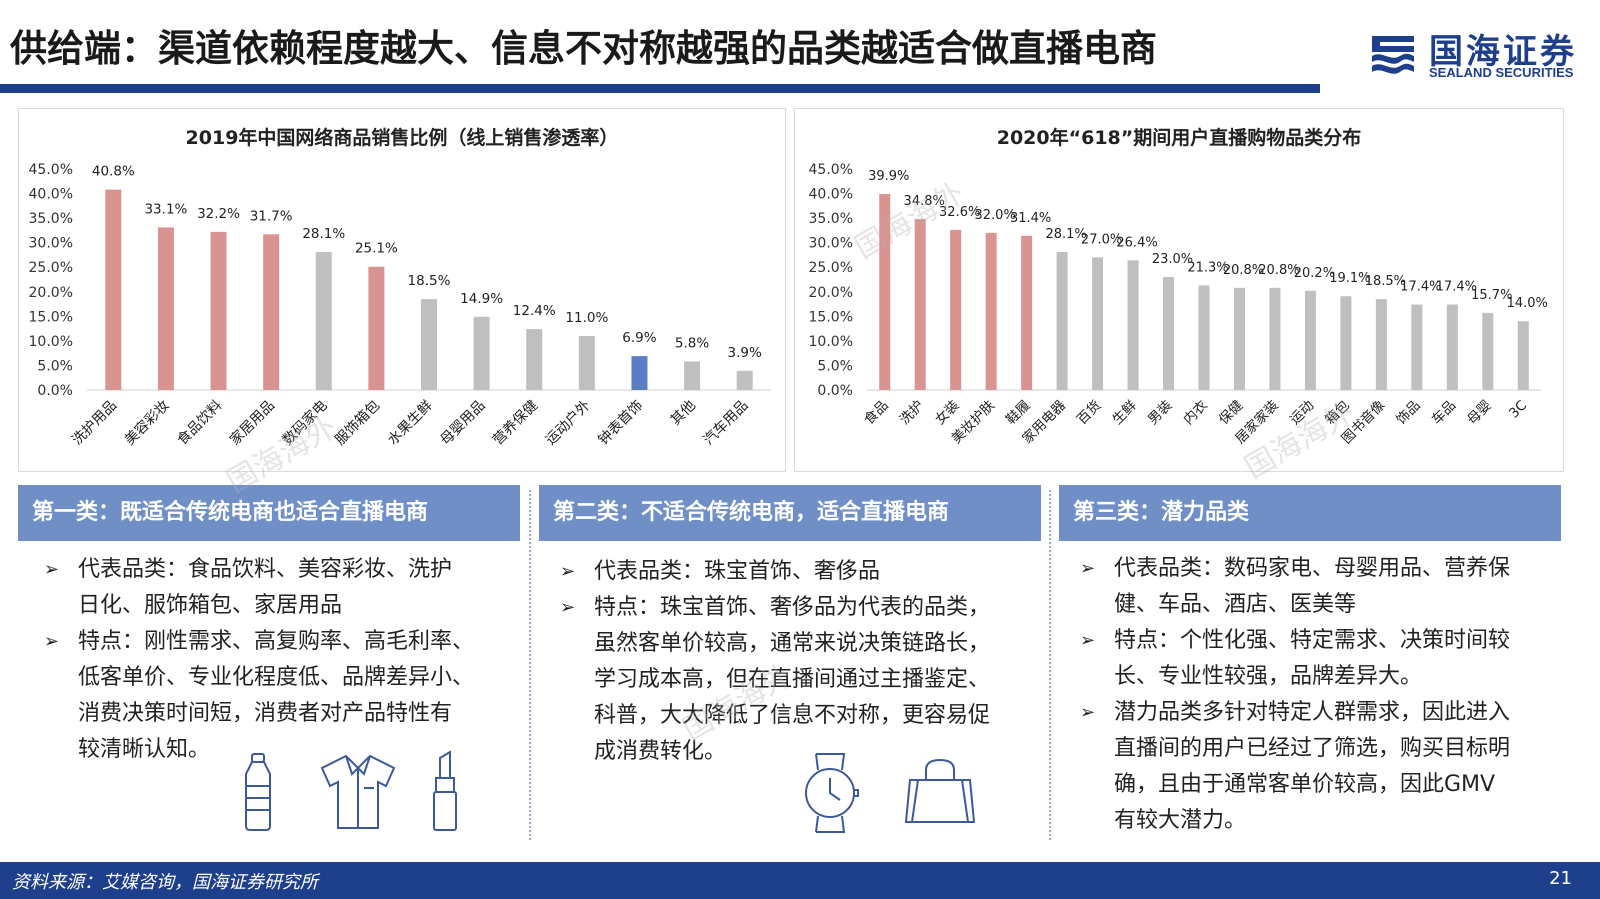 Image resolution: width=1600 pixels, height=899 pixels. I want to click on y-tick-label: 10.0%, so click(51, 342).